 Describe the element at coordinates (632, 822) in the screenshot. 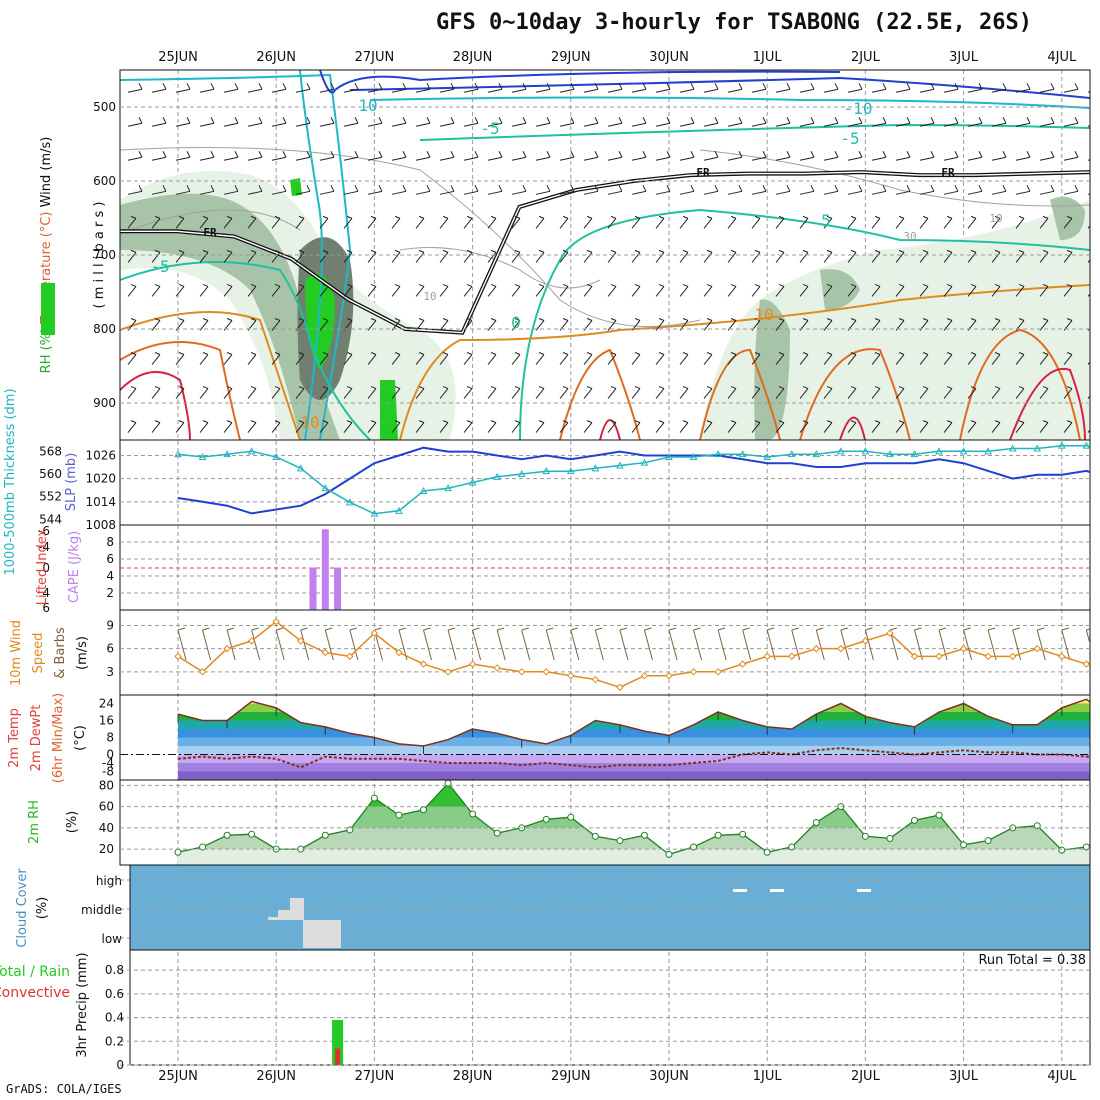

I see `rh2m-series` at that location.